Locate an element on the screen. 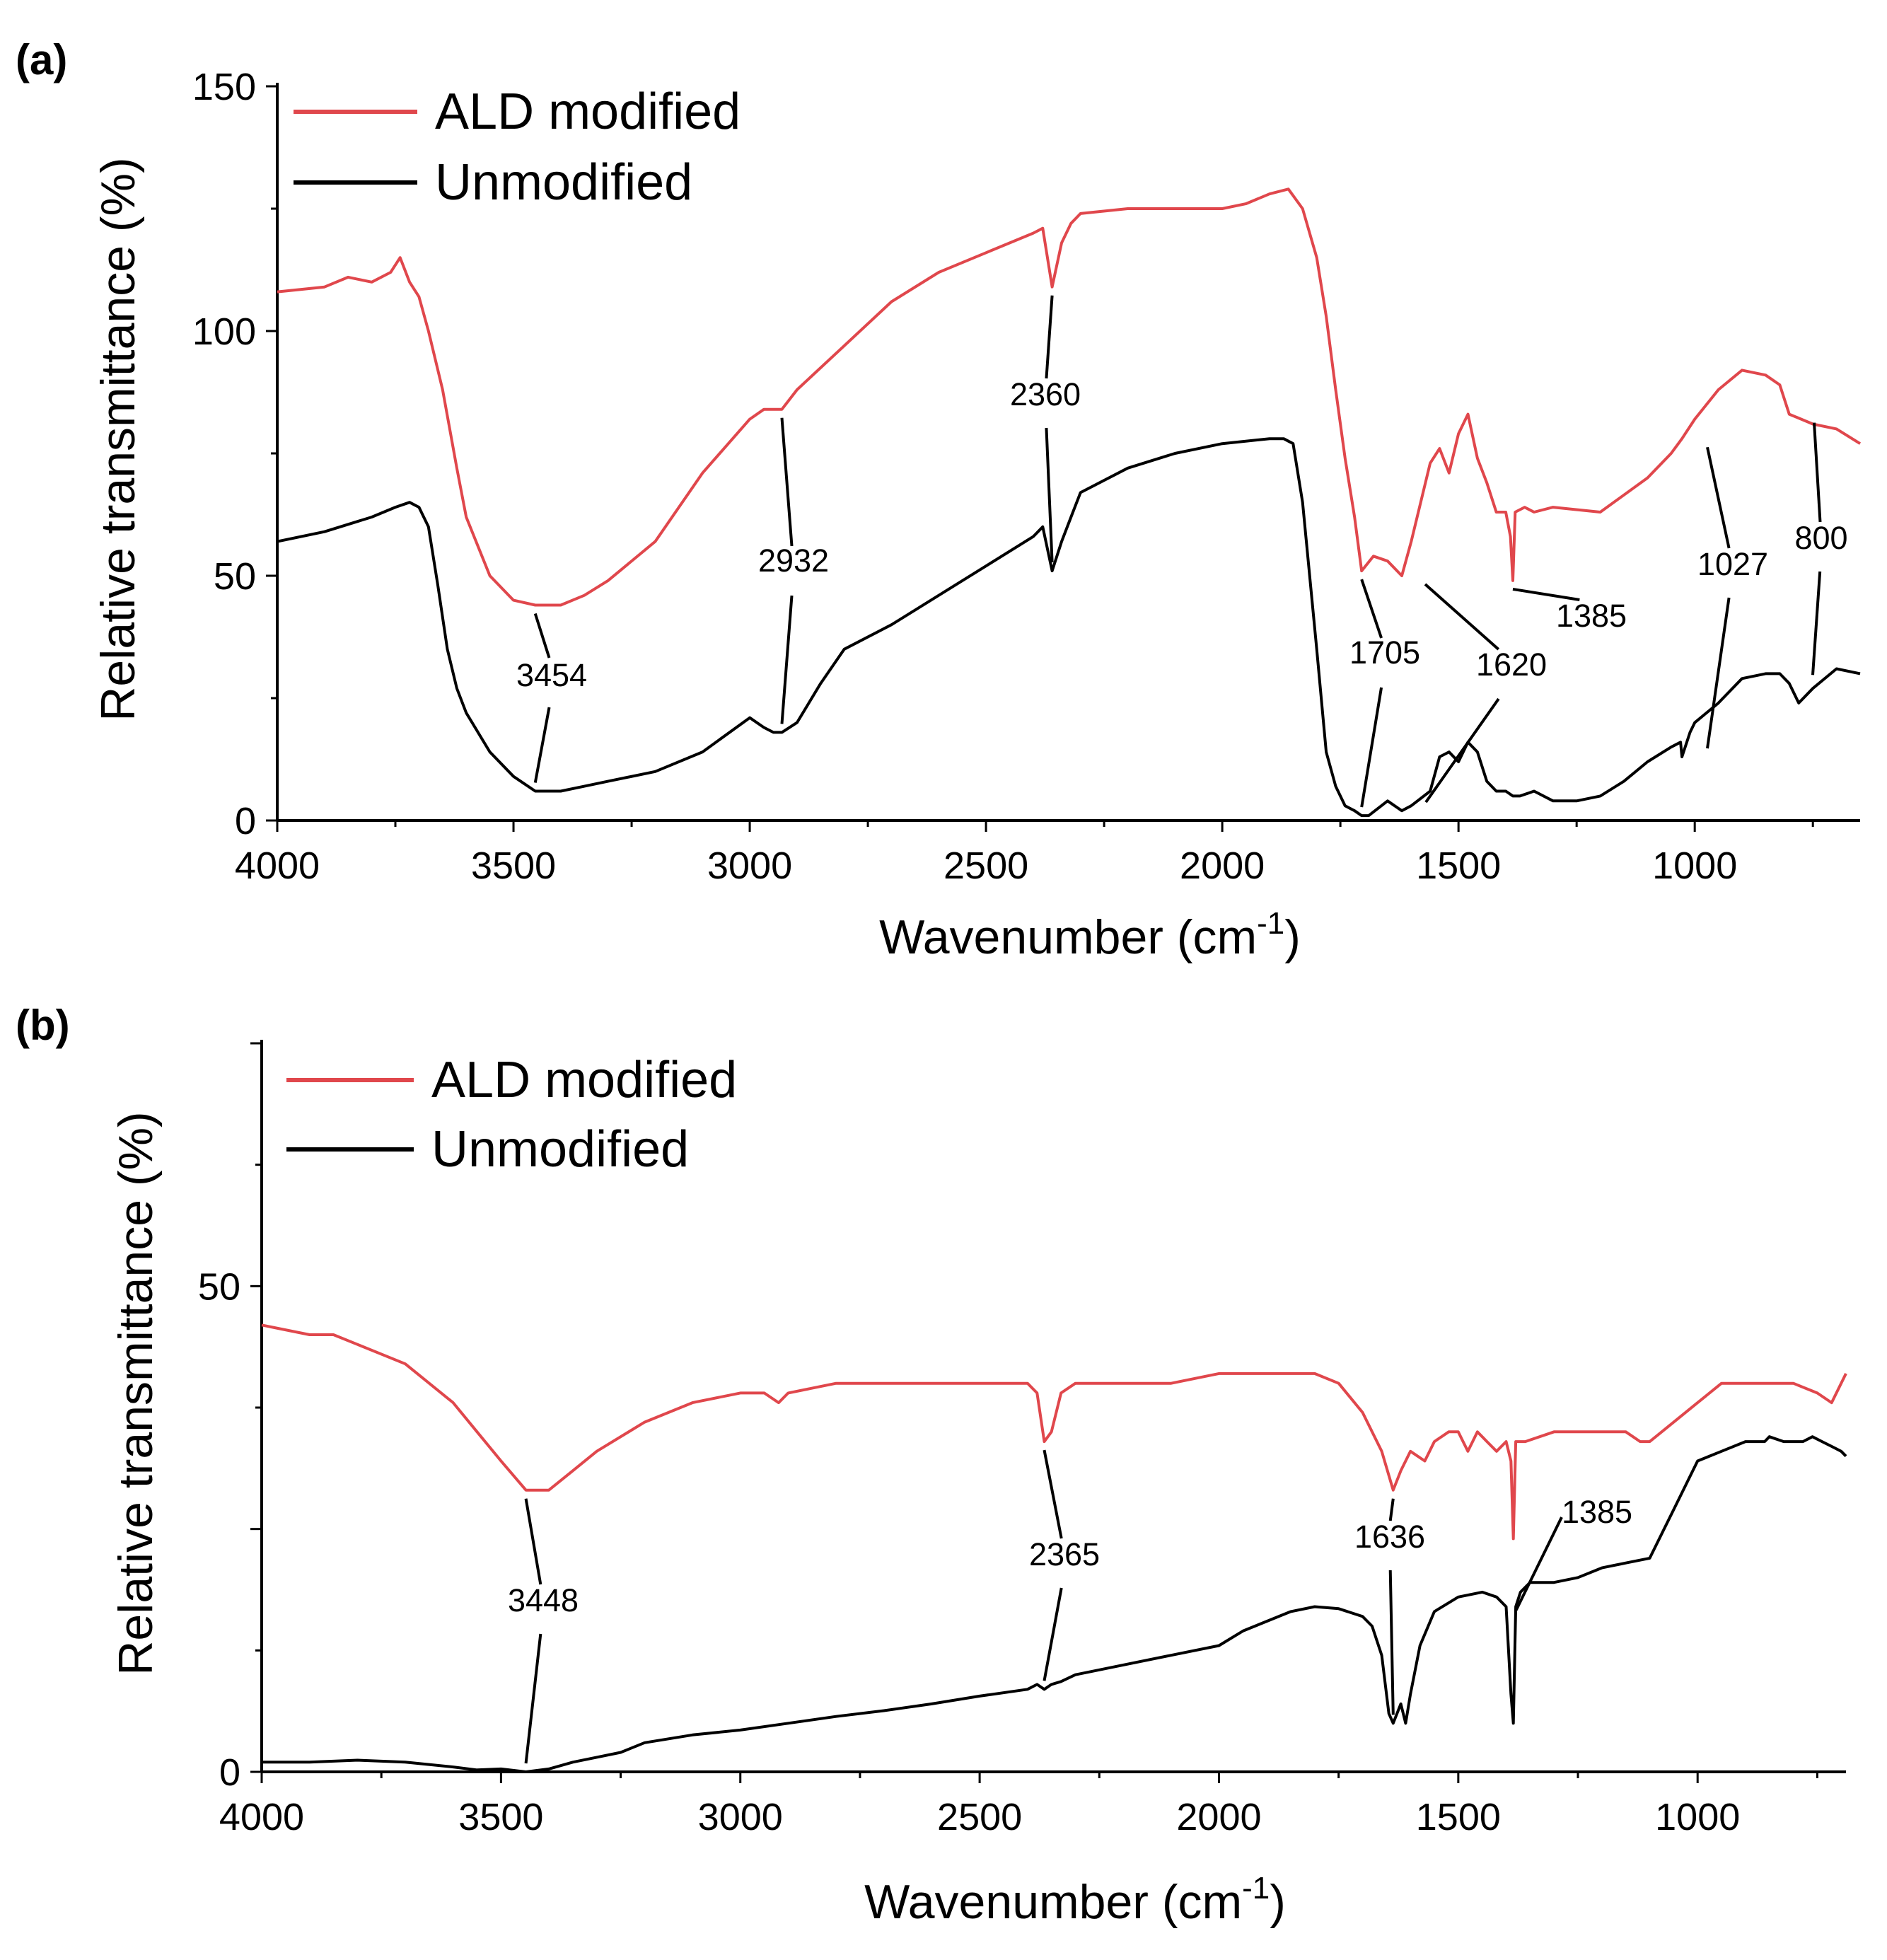 The height and width of the screenshot is (1960, 1887). peak-label: 2360 is located at coordinates (1045, 394).